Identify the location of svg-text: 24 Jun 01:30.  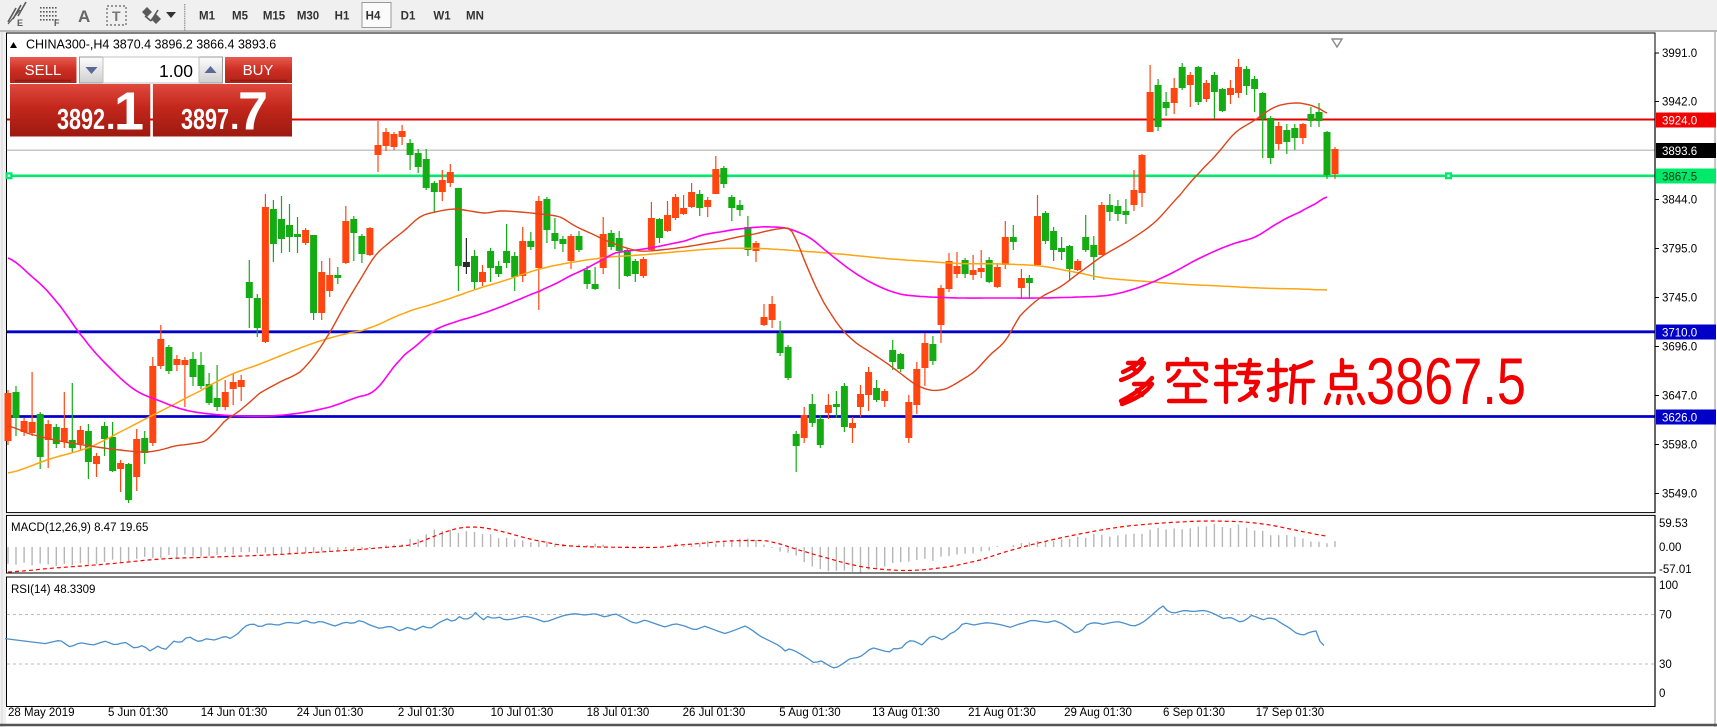
(330, 713).